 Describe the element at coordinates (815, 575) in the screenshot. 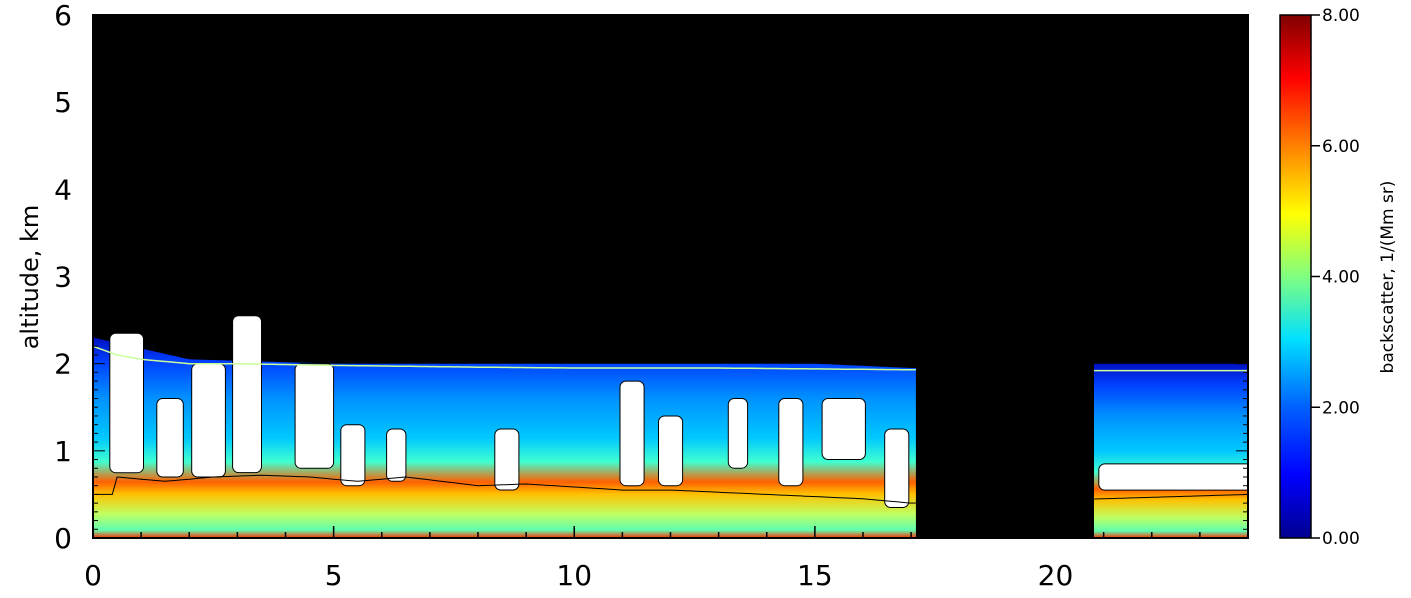

I see `x-tick-label: 15` at that location.